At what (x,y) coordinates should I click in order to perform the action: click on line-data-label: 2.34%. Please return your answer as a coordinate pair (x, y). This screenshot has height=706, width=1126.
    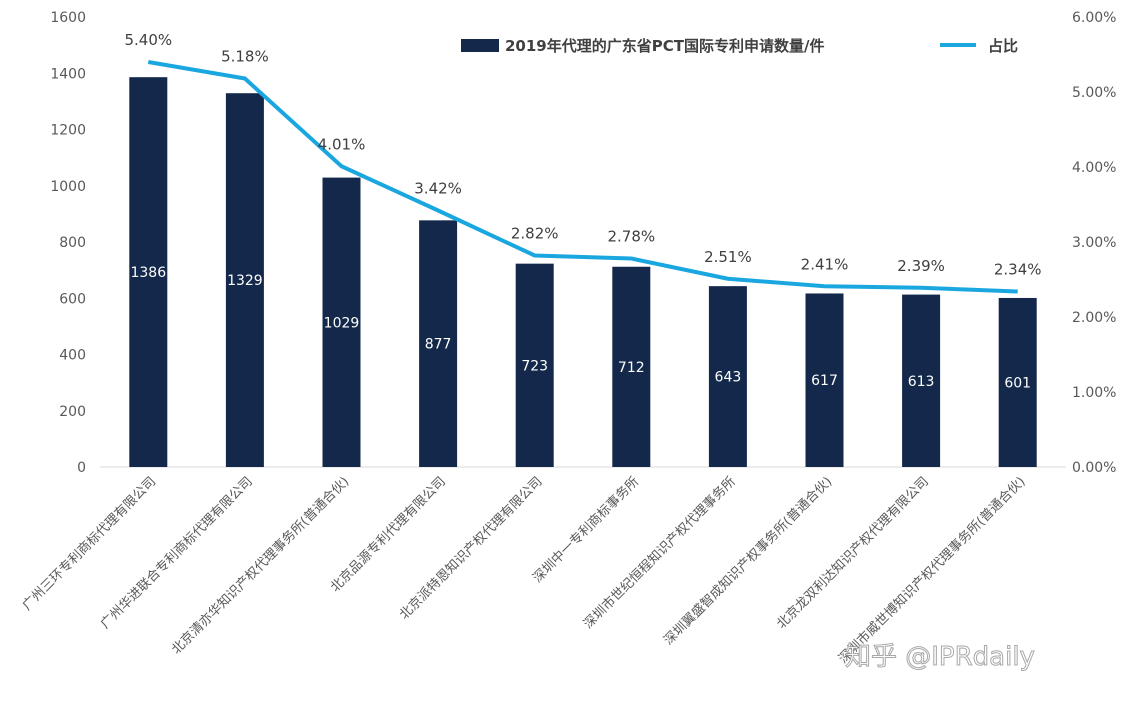
    Looking at the image, I should click on (1018, 270).